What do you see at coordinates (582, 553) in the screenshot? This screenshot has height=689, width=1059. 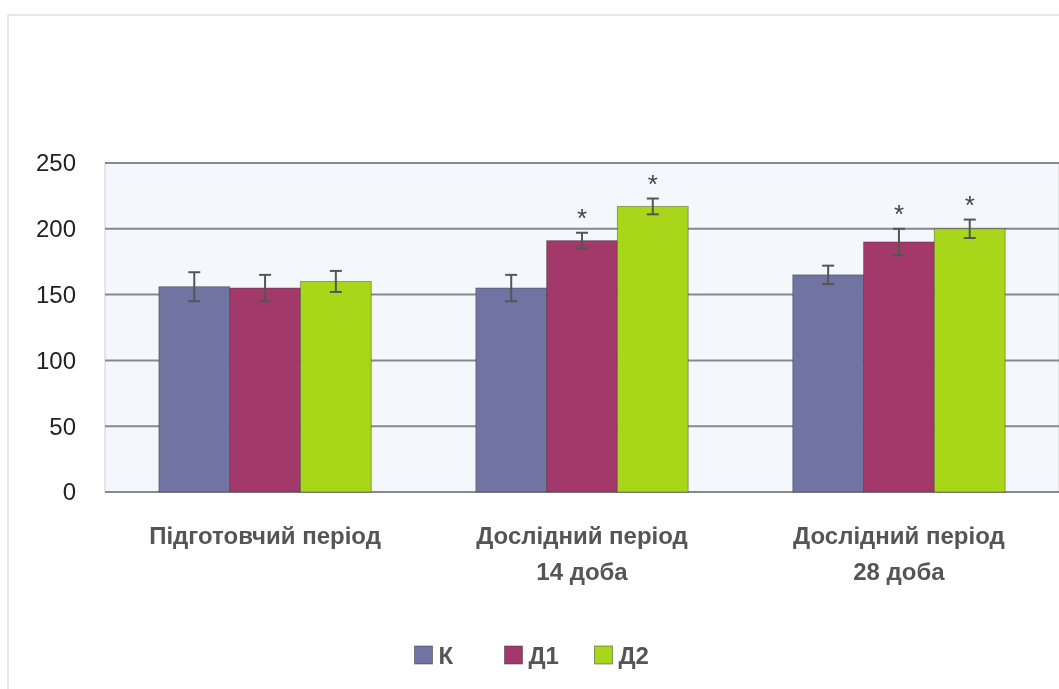 I see `x-tick-label: Дослідний період 14 доба` at bounding box center [582, 553].